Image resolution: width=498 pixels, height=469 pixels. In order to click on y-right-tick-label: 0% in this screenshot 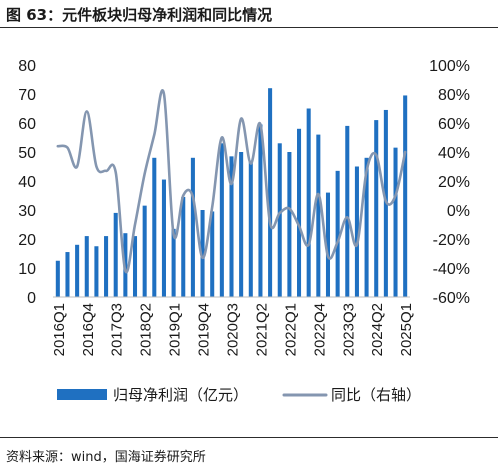, I will do `click(458, 211)`.